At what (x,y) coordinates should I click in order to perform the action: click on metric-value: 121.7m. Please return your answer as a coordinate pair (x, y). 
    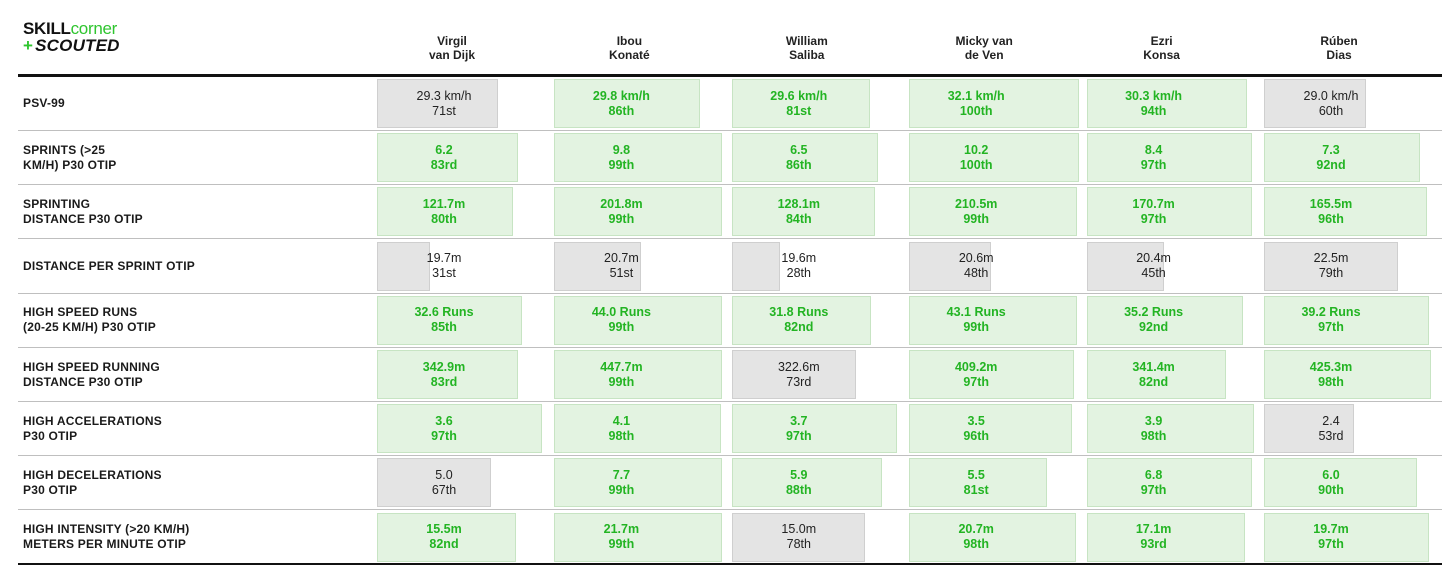
    Looking at the image, I should click on (444, 203).